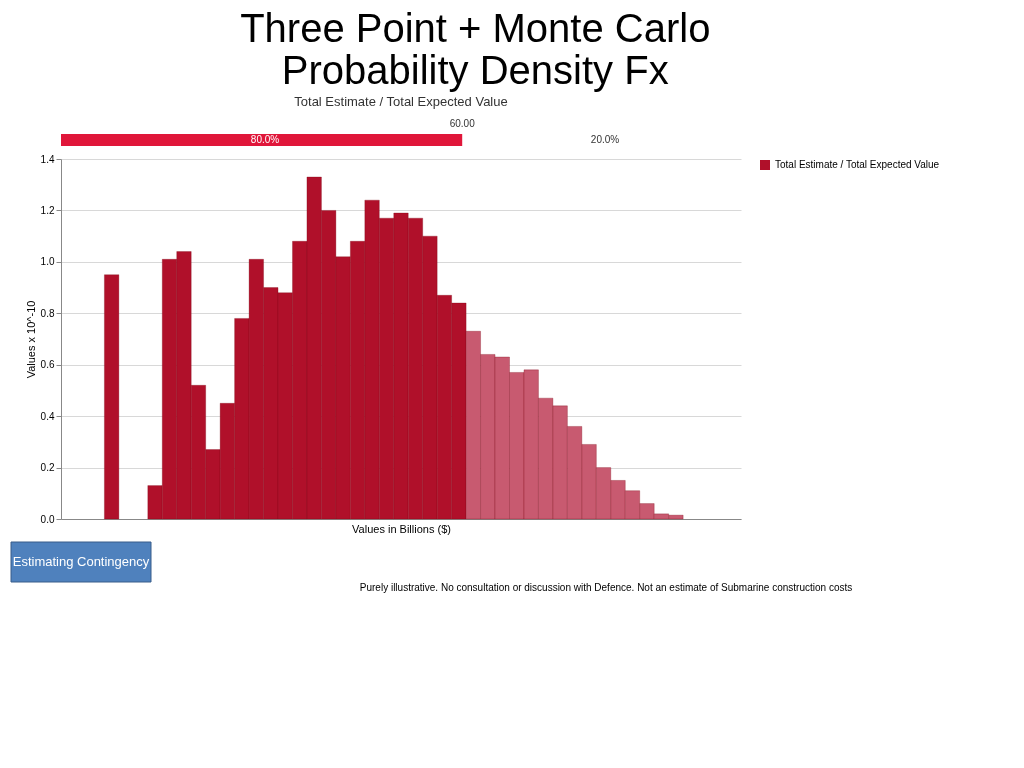 Image resolution: width=1024 pixels, height=768 pixels. I want to click on text: Three Point + Monte Carlo, so click(475, 28).